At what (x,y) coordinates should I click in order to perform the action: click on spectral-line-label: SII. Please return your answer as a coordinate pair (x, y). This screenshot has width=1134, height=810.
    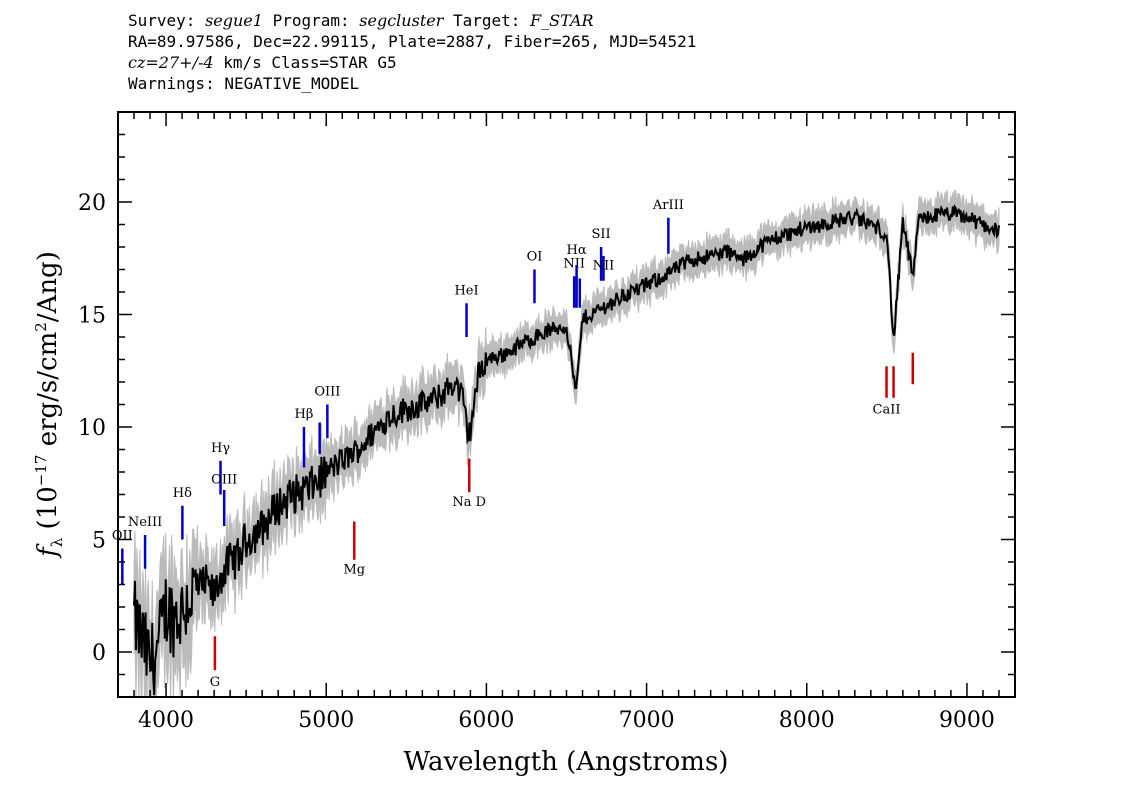
    Looking at the image, I should click on (601, 234).